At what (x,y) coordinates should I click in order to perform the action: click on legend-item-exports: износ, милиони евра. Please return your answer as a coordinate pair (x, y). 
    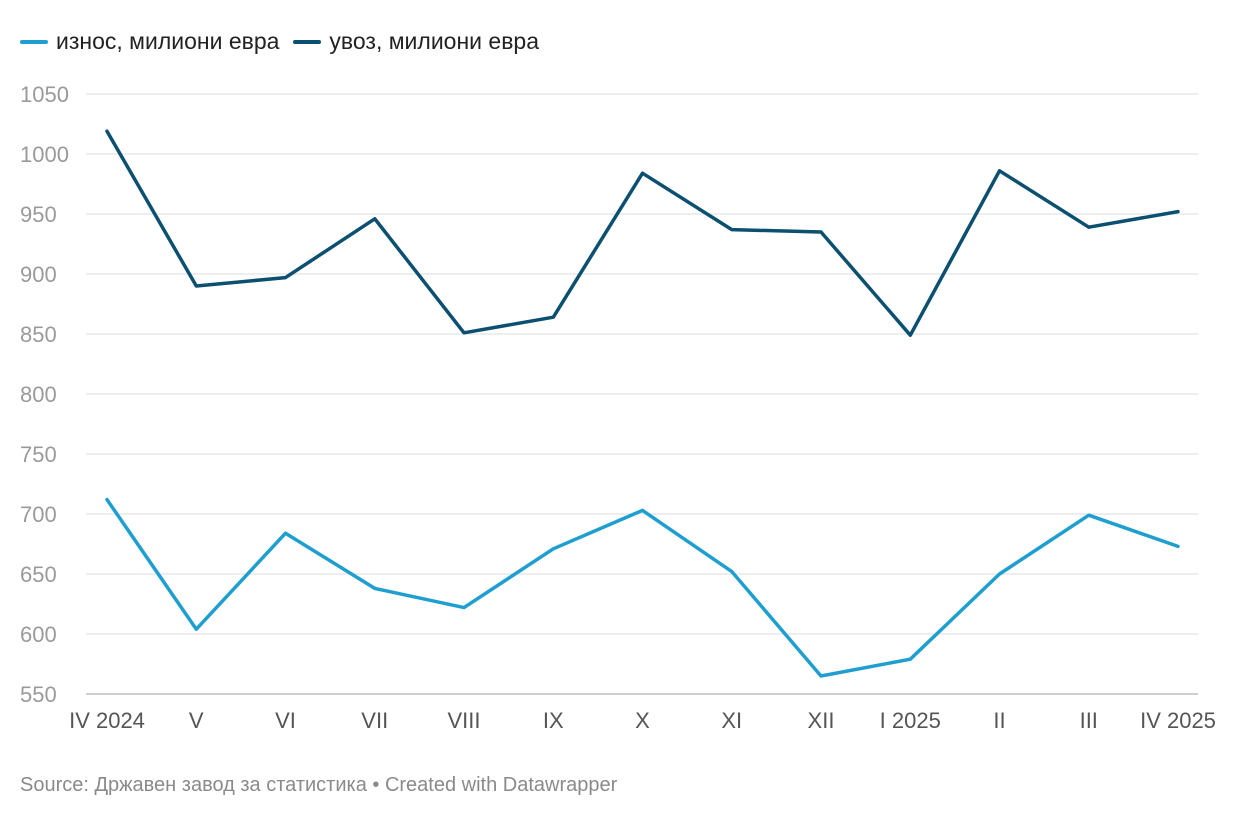
    Looking at the image, I should click on (149, 41).